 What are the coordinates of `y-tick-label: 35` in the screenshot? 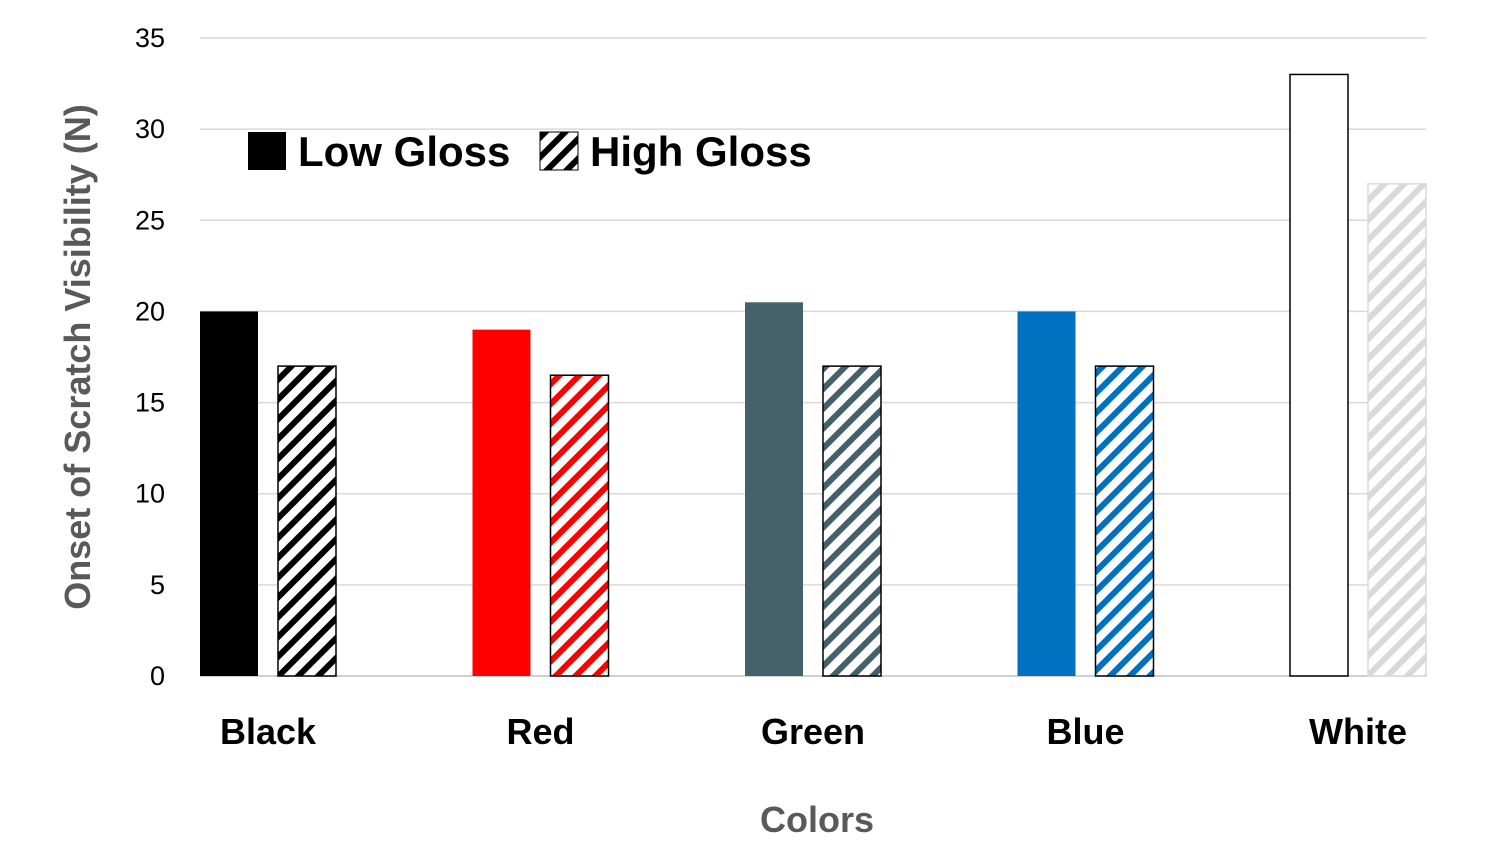 It's located at (150, 38).